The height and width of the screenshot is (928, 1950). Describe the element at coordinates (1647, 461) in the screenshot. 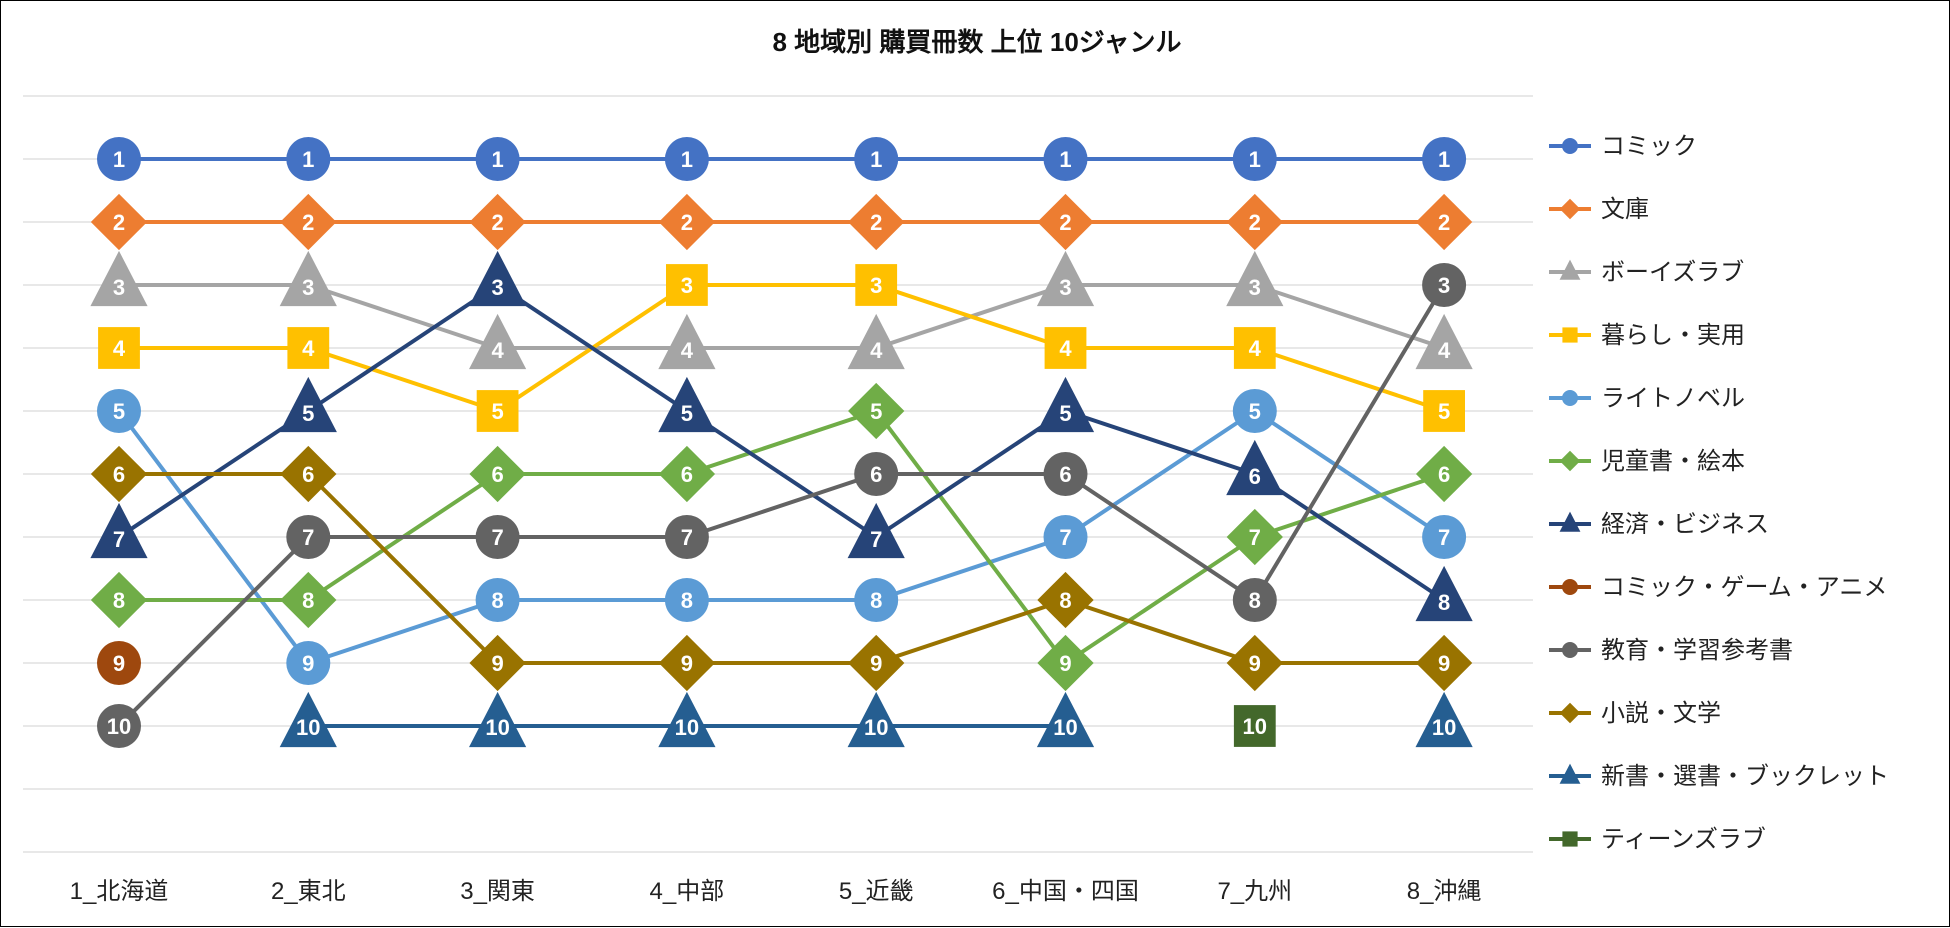

I see `legend-entry: 児童書・絵本` at that location.